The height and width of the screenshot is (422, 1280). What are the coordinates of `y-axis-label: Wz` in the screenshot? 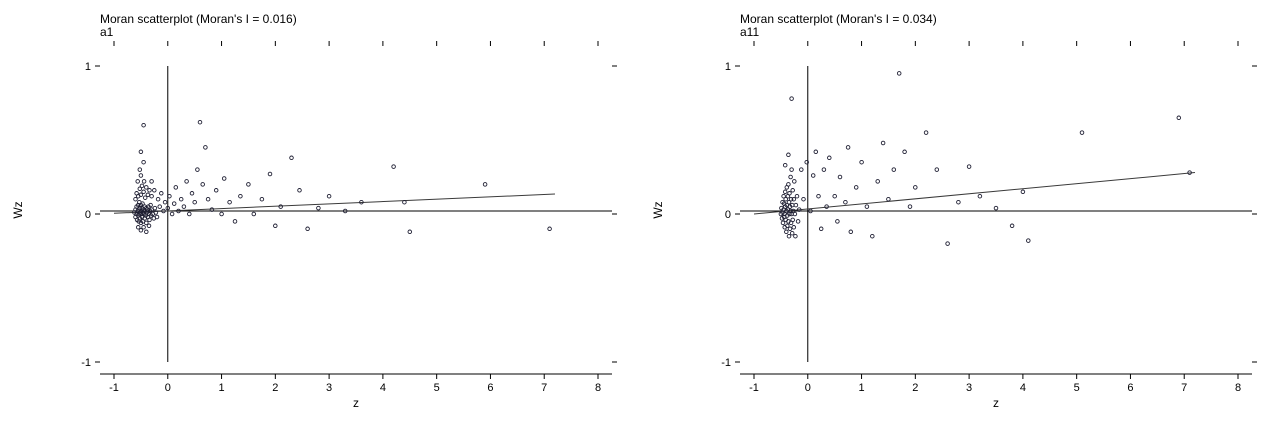 It's located at (18, 209).